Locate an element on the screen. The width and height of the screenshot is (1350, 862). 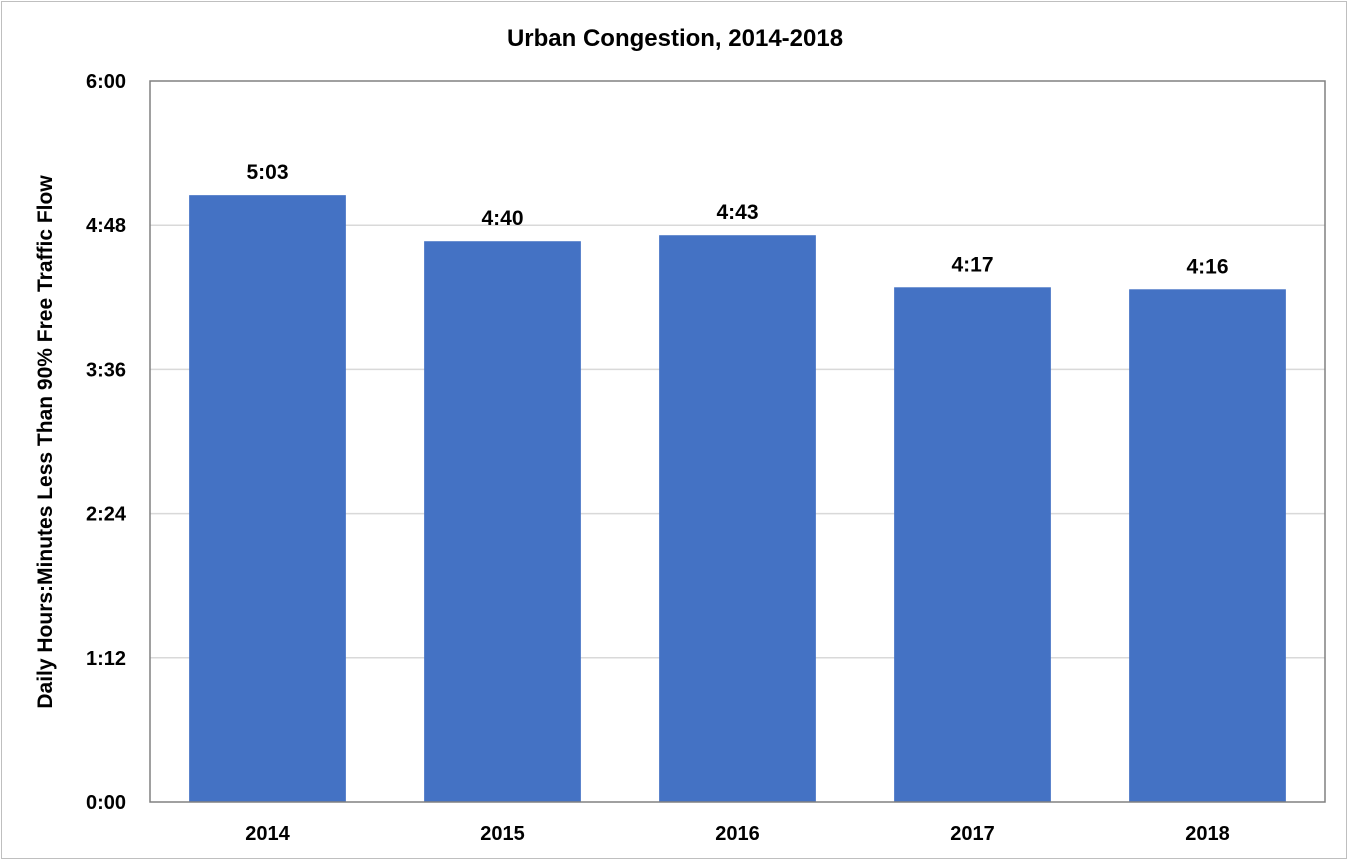
data-labels: 5:03 4:40 4:43 4:17 4:16 is located at coordinates (737, 219).